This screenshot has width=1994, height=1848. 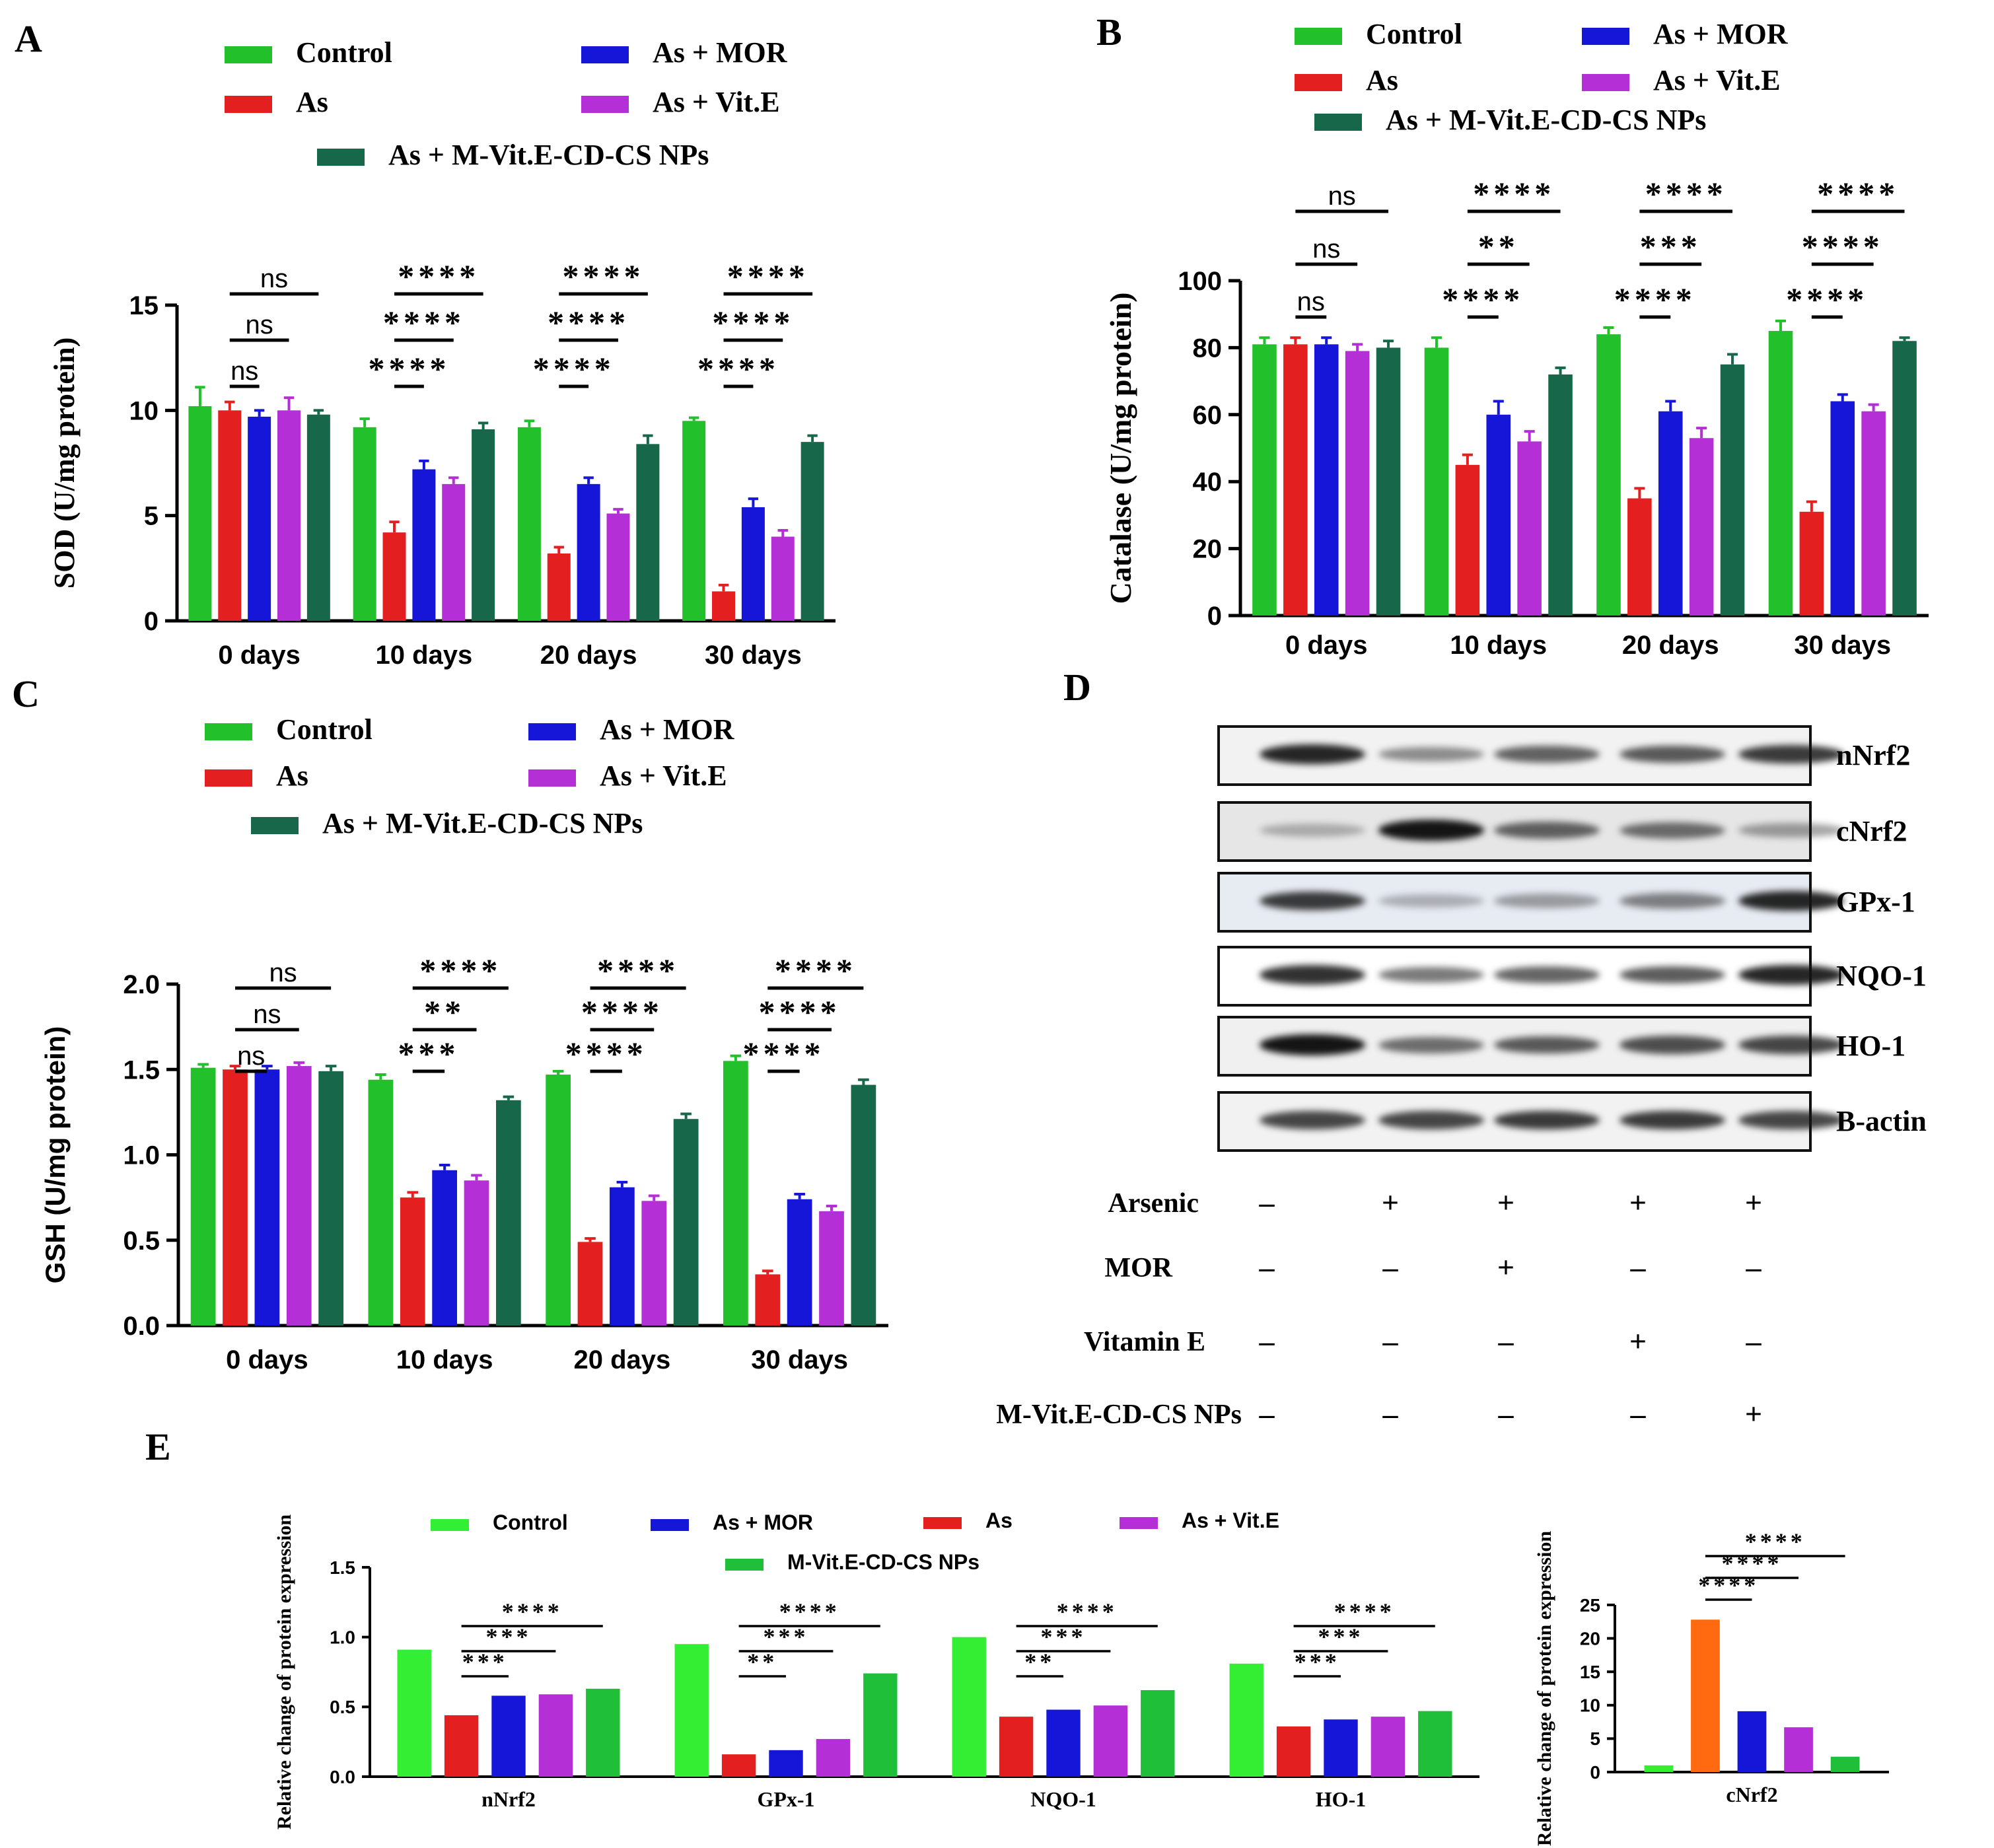 I want to click on panel-b-significance-mark: **, so click(x=1498, y=247).